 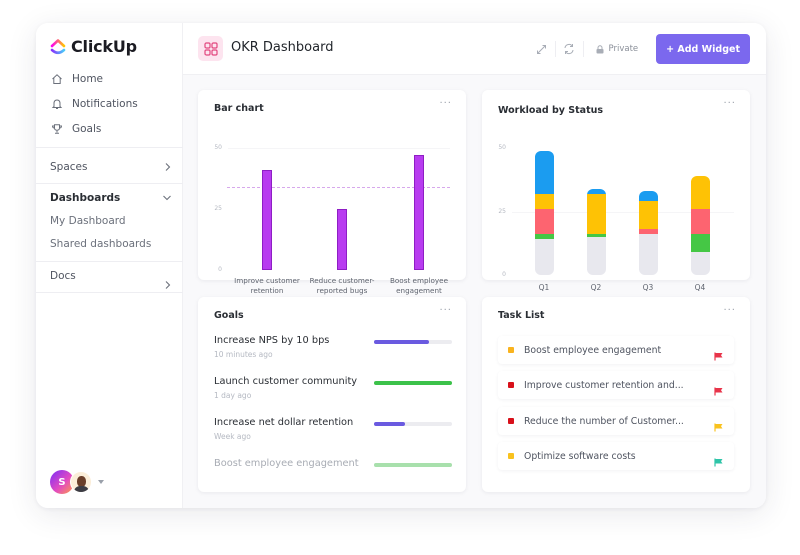 I want to click on x-axis-label: Q3, so click(x=648, y=287).